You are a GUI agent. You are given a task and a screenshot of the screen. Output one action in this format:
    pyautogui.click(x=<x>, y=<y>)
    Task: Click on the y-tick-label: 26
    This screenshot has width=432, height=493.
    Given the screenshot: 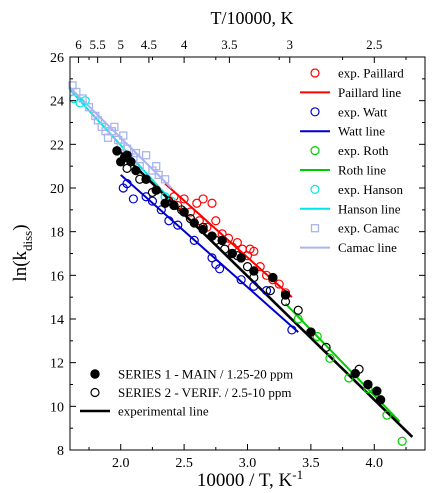 What is the action you would take?
    pyautogui.click(x=57, y=58)
    